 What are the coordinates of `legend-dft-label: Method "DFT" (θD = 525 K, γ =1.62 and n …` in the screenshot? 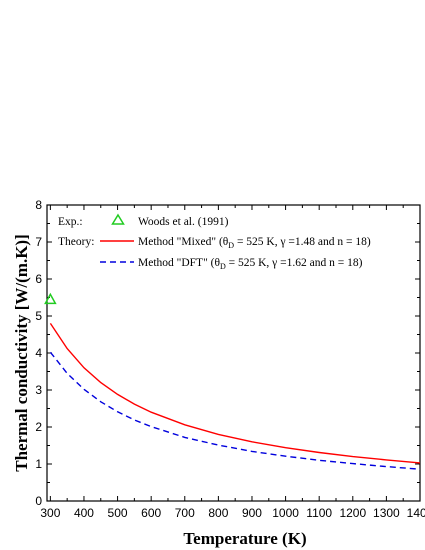 It's located at (250, 264).